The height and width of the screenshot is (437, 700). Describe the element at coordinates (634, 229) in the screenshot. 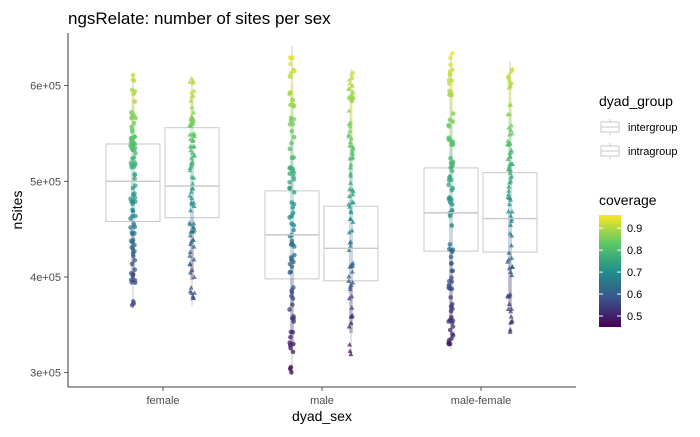

I see `colorbar-tick-label: 0.9` at that location.